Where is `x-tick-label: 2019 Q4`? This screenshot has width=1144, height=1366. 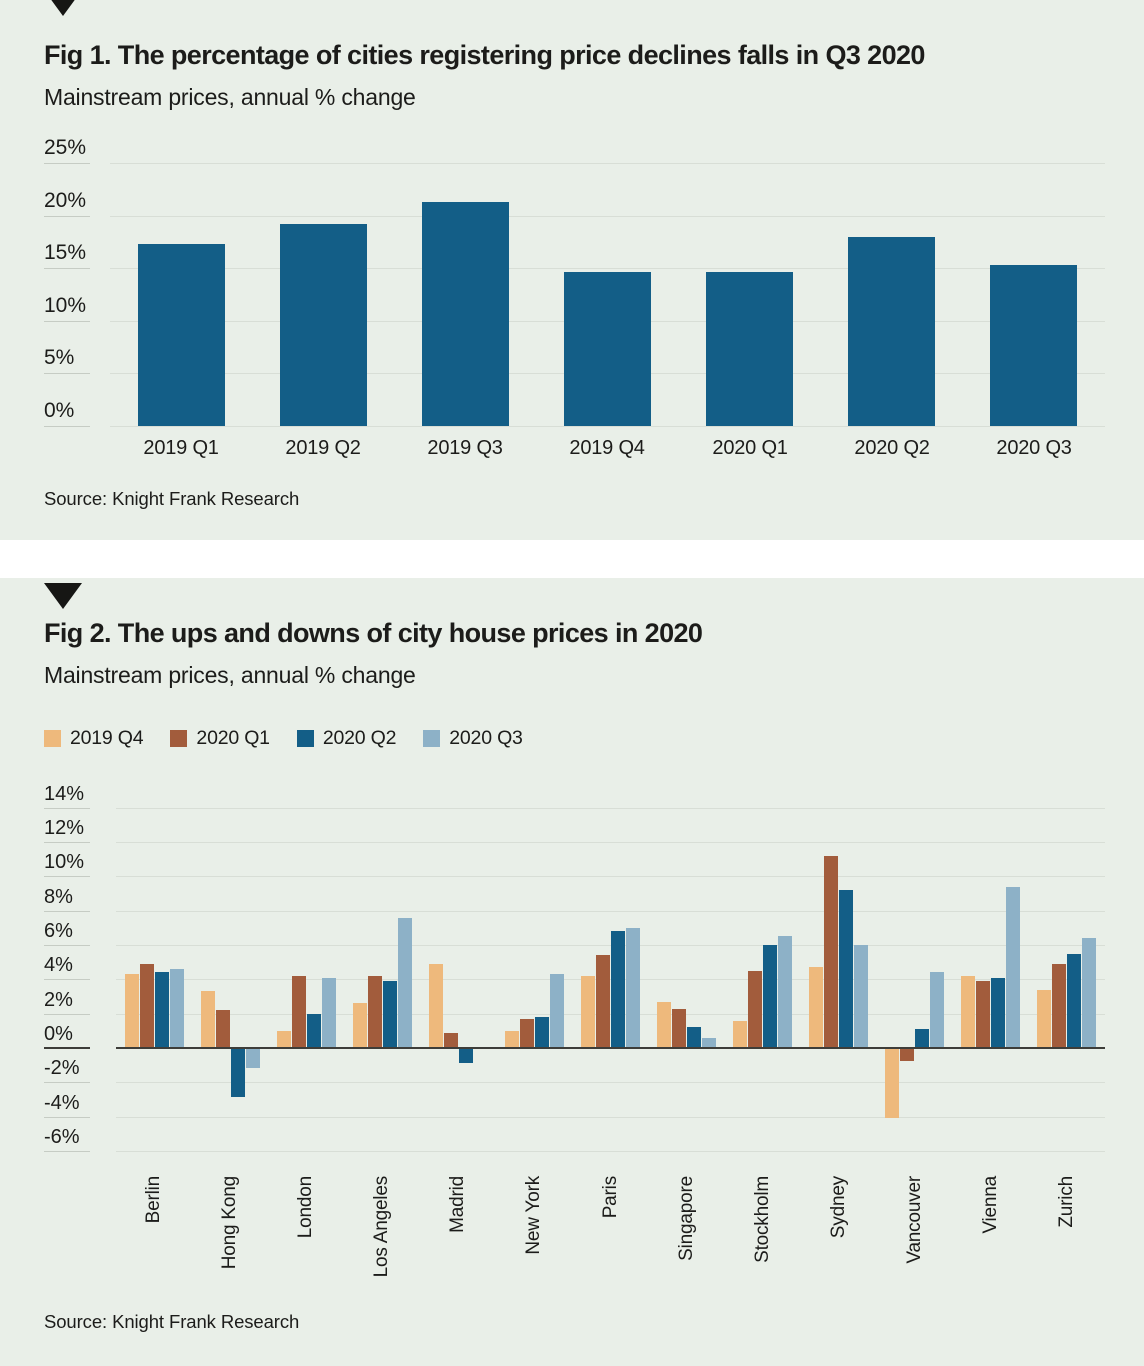
x-tick-label: 2019 Q4 is located at coordinates (607, 448).